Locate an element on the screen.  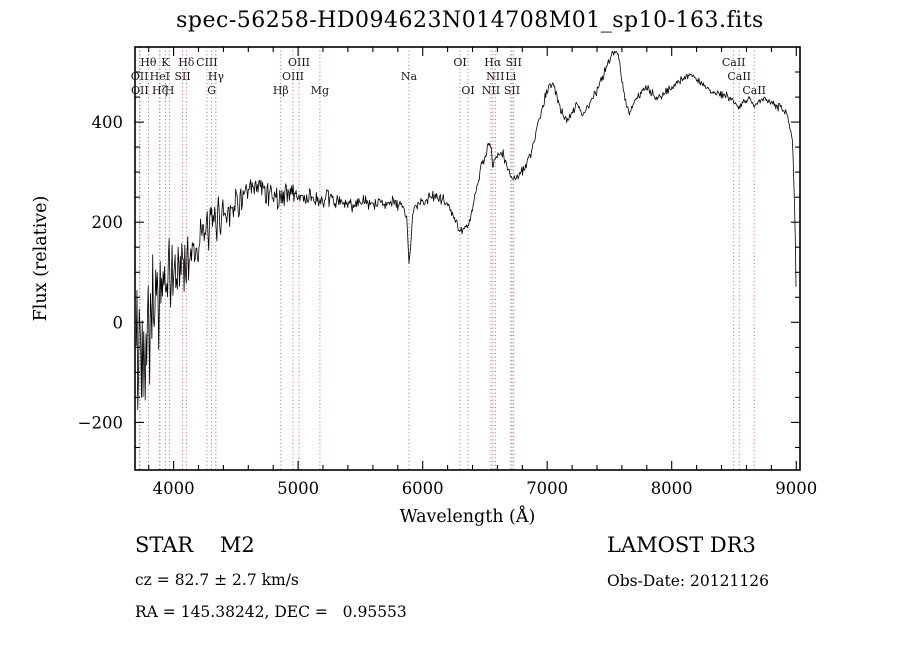
cz-value: cz = 82.7 ± 2.7 km/s is located at coordinates (217, 580).